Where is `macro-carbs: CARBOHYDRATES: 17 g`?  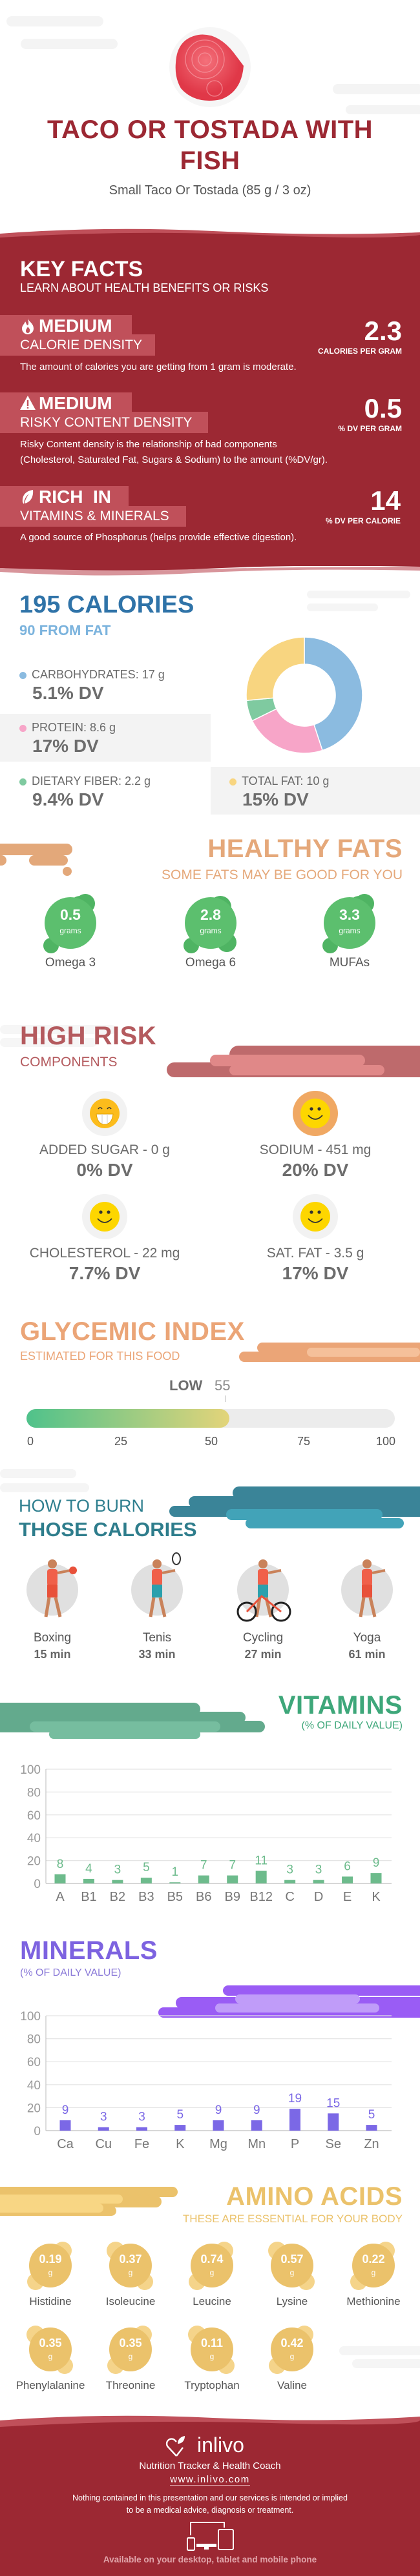
macro-carbs: CARBOHYDRATES: 17 g is located at coordinates (92, 674).